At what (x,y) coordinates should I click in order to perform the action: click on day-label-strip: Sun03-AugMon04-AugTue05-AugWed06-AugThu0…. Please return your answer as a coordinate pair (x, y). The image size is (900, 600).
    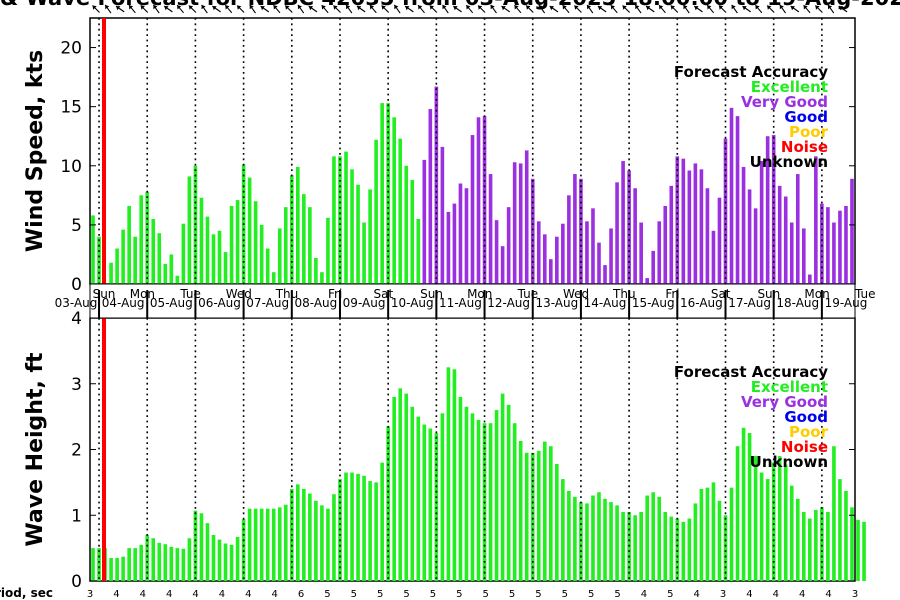
    Looking at the image, I should click on (465, 301).